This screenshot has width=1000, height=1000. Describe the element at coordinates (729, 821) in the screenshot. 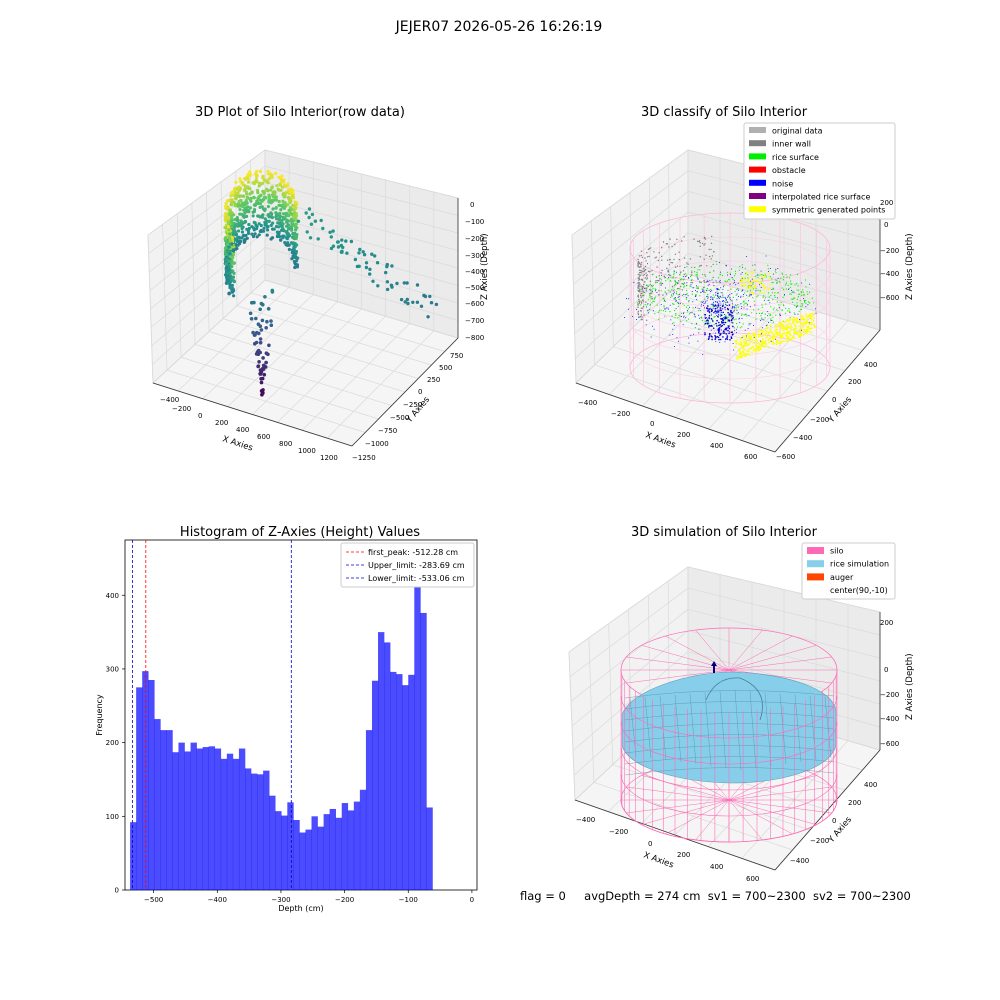

I see `silo-bottom-front` at that location.